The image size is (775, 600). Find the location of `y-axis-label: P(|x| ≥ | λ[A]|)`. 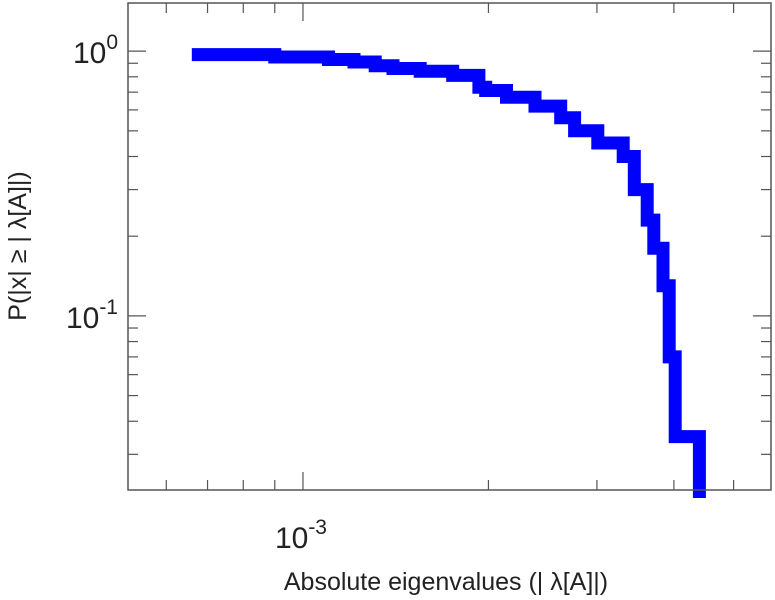

y-axis-label: P(|x| ≥ | λ[A]|) is located at coordinates (18, 245).